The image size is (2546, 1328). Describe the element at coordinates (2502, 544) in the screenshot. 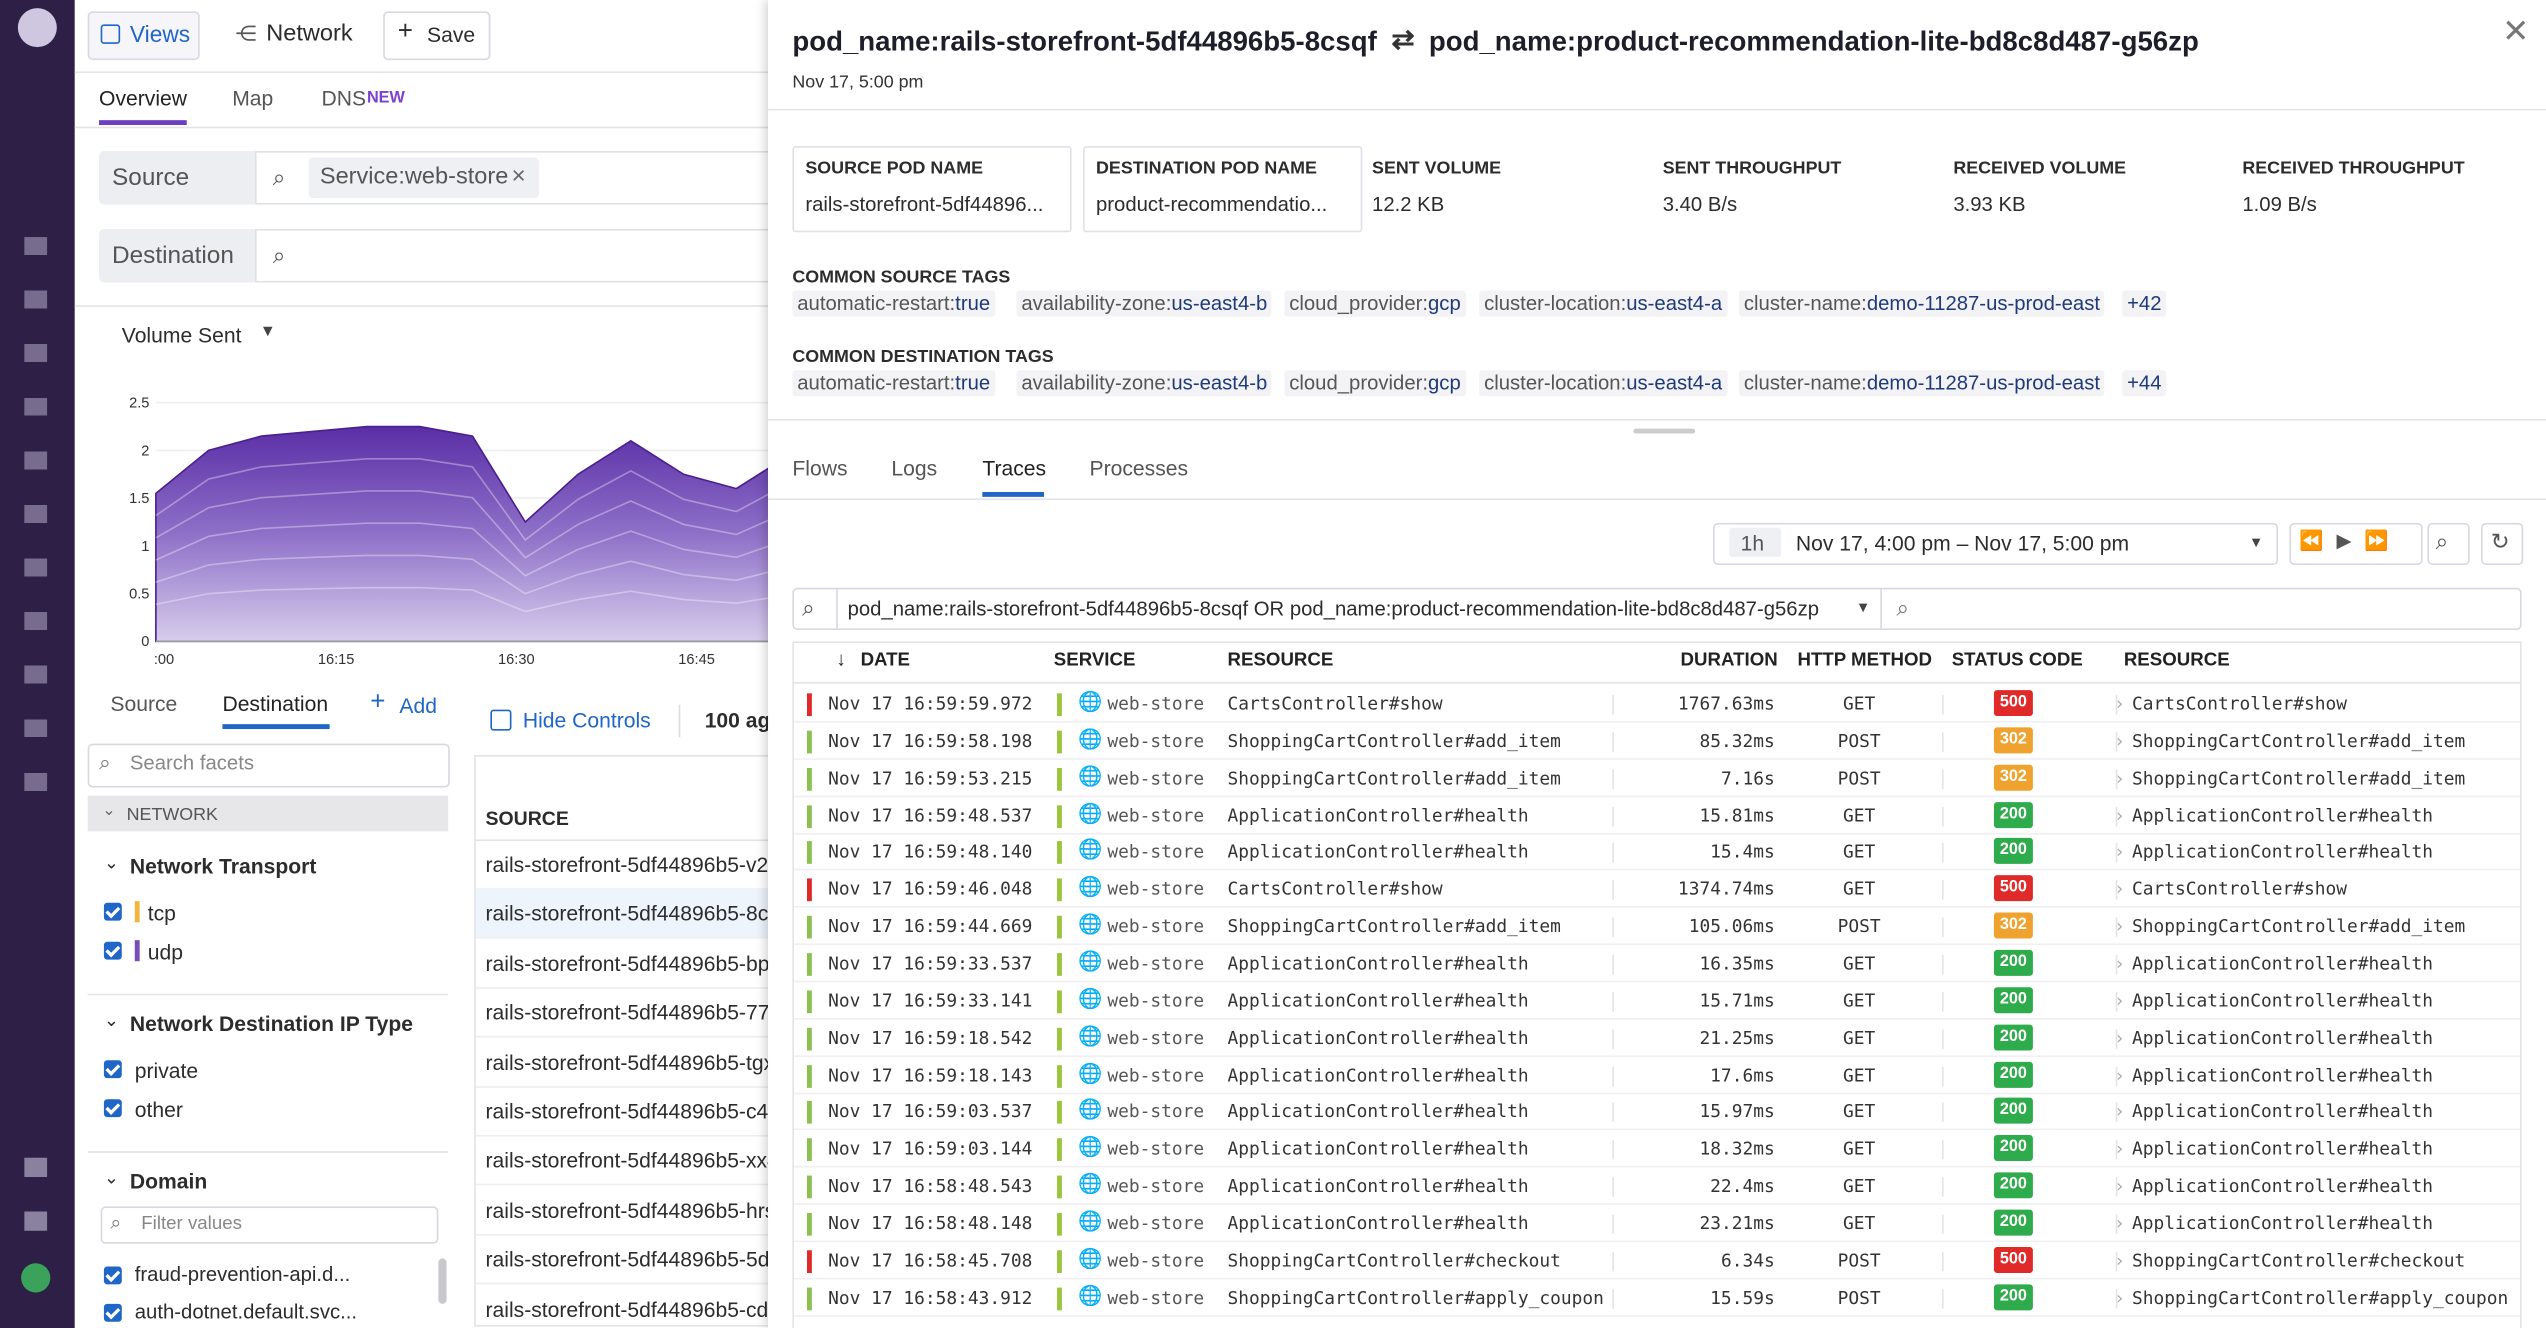

I see `refresh-button` at that location.